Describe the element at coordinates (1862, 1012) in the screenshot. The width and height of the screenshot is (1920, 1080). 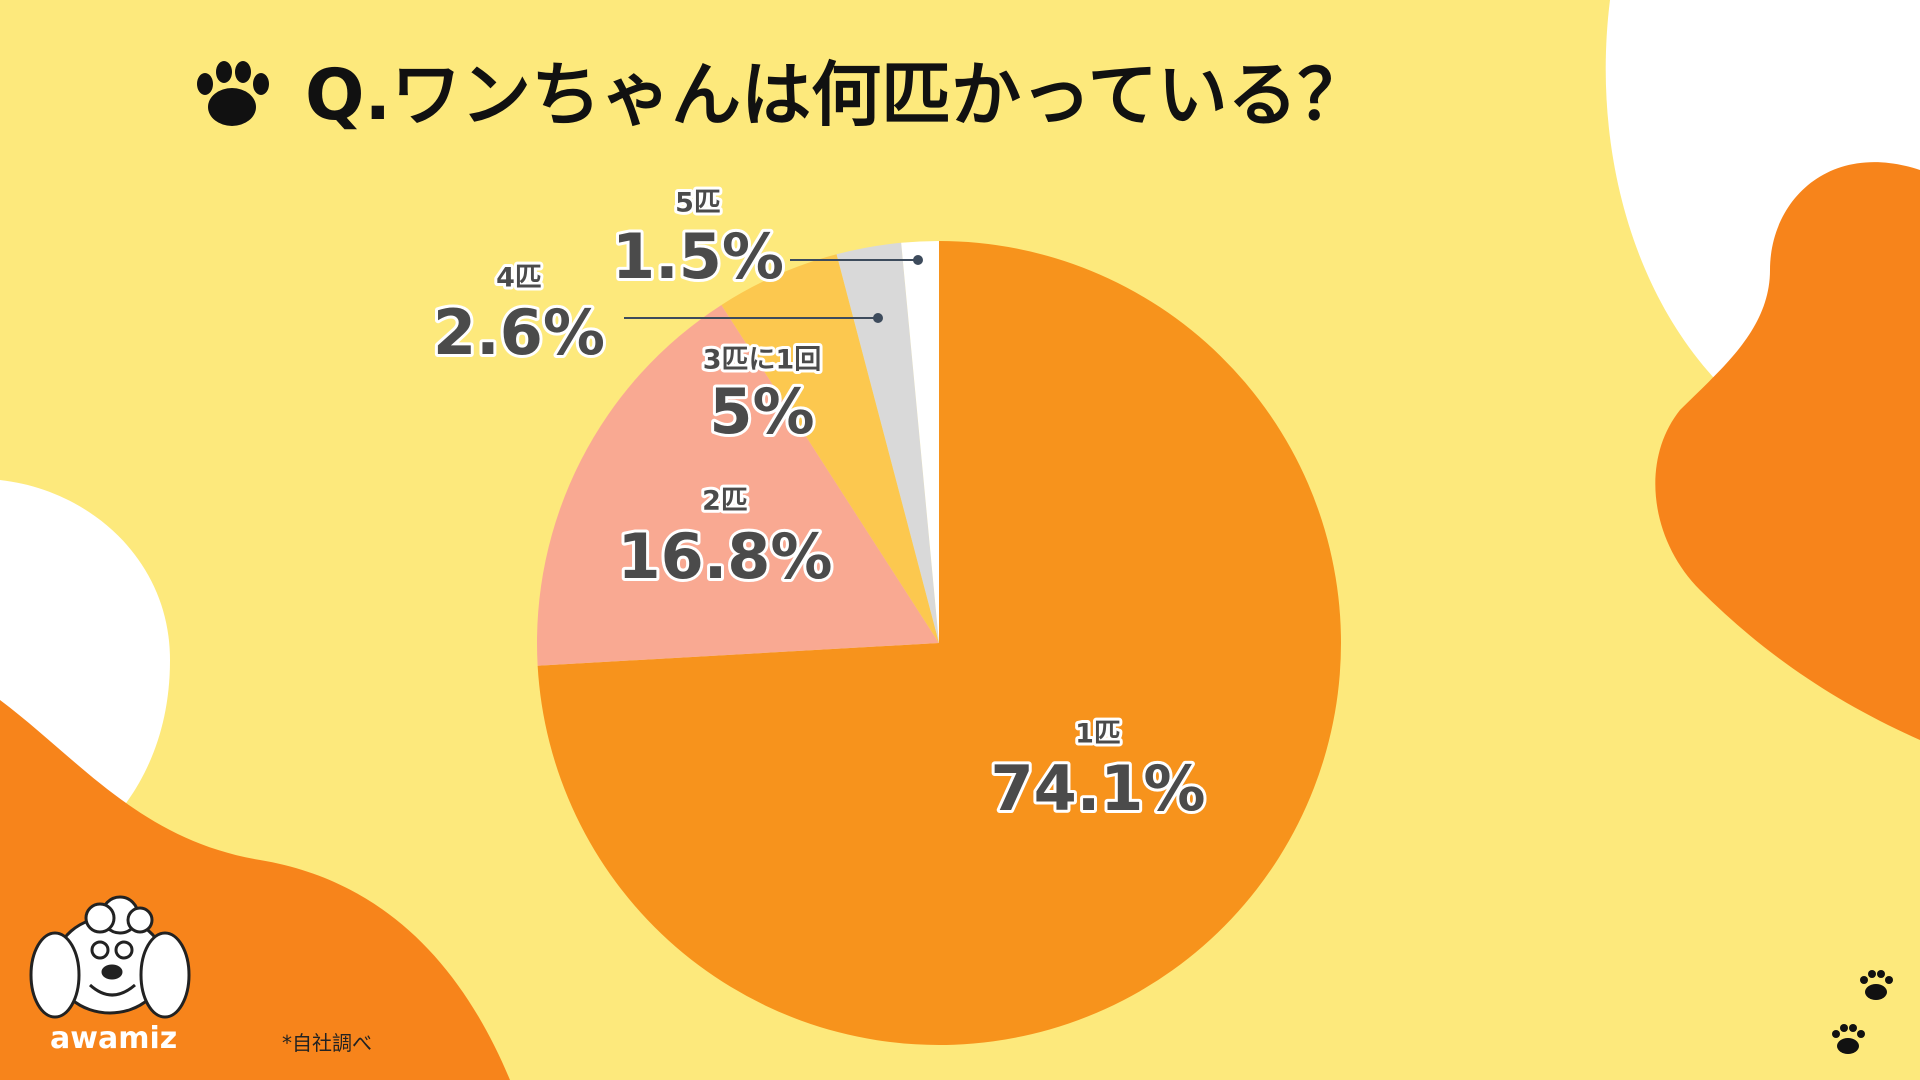
I see `paw-small` at that location.